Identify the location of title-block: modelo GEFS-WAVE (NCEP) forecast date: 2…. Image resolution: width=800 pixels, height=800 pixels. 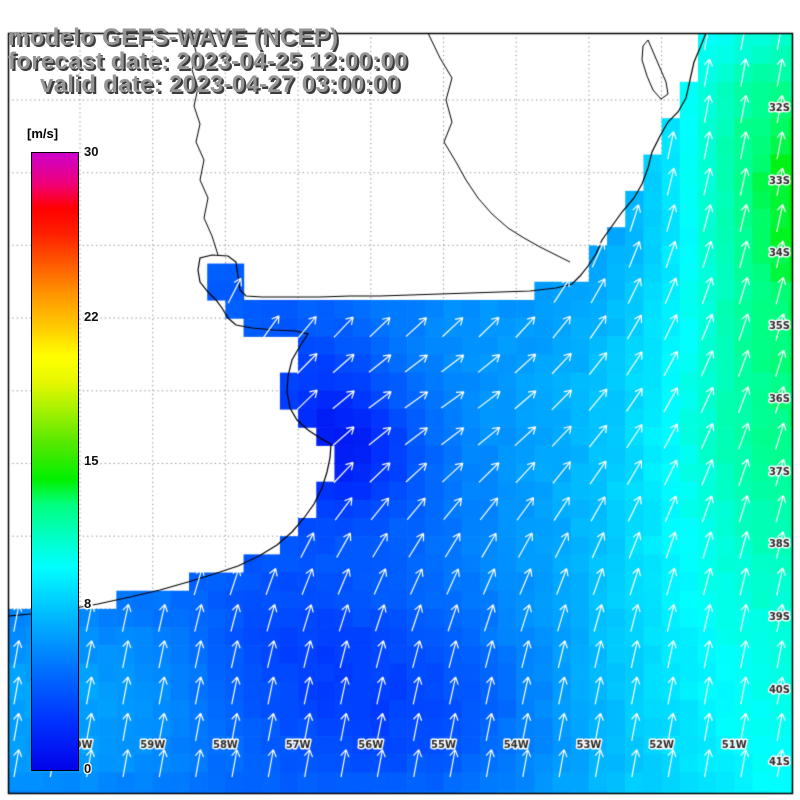
(208, 61).